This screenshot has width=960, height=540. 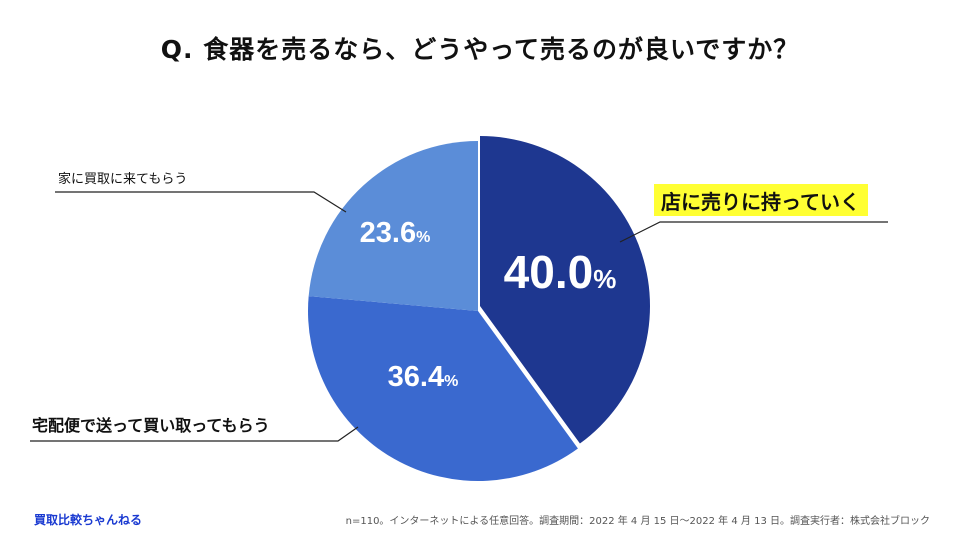 I want to click on slice-value-label: 40.0%, so click(x=560, y=272).